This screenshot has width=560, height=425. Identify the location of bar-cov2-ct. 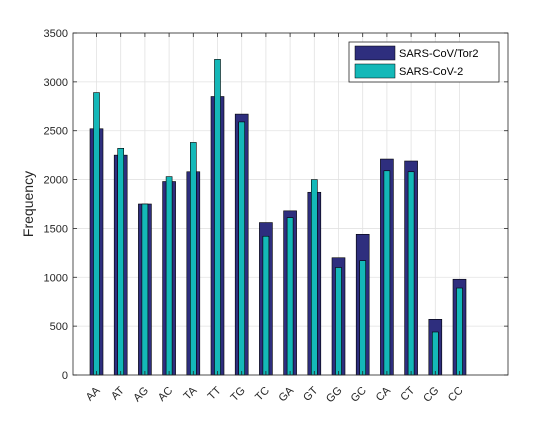
(411, 273).